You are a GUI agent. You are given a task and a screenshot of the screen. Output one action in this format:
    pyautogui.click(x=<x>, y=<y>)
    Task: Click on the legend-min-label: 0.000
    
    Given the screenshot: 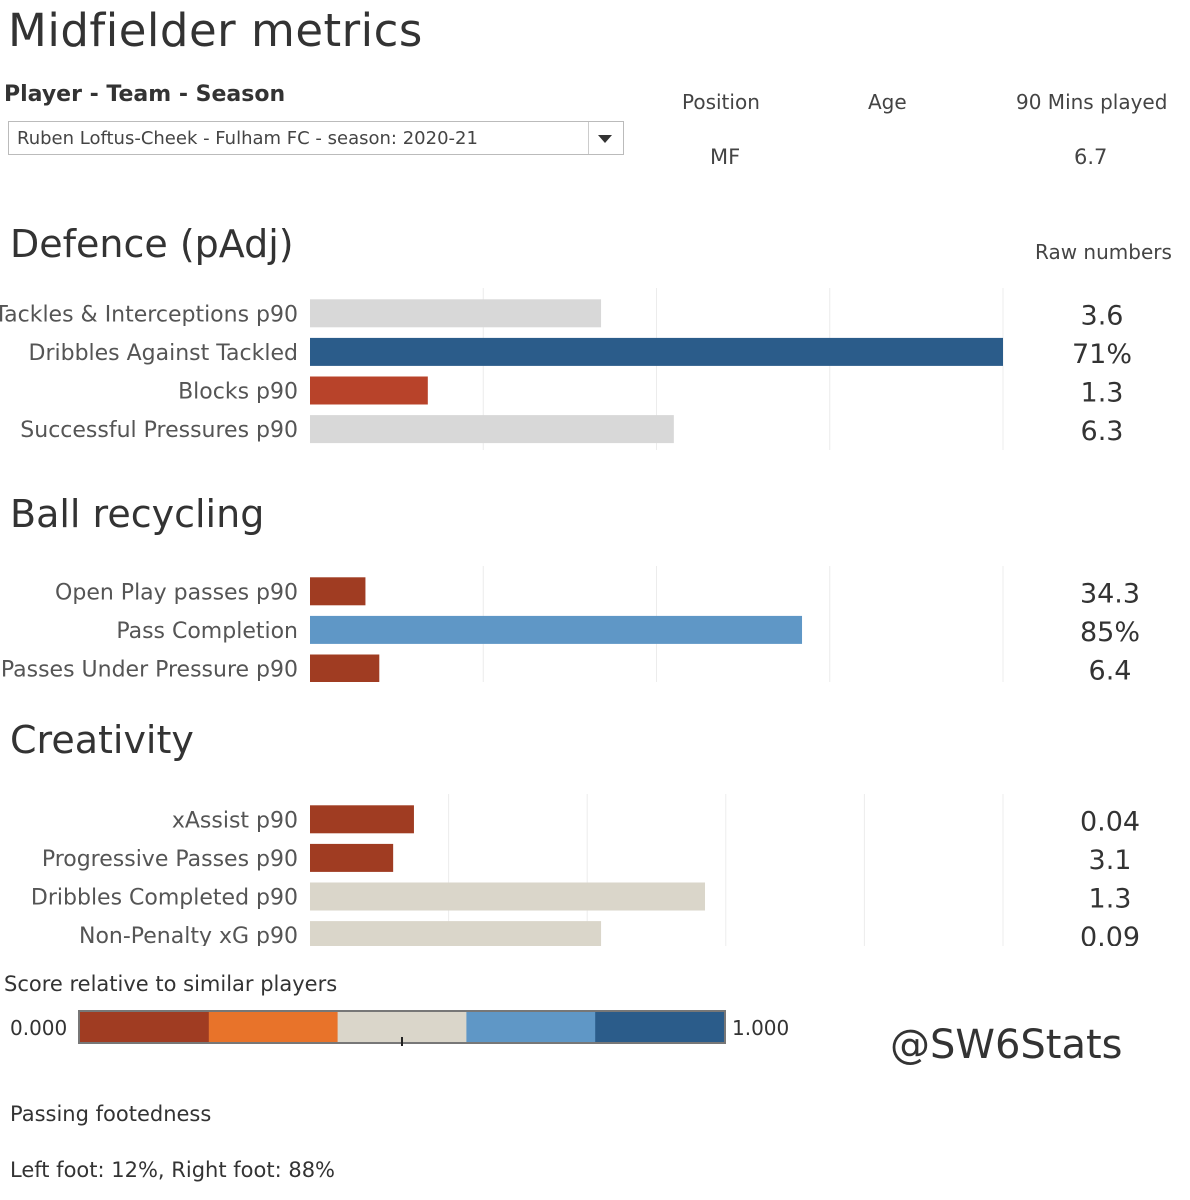 What is the action you would take?
    pyautogui.click(x=39, y=1028)
    